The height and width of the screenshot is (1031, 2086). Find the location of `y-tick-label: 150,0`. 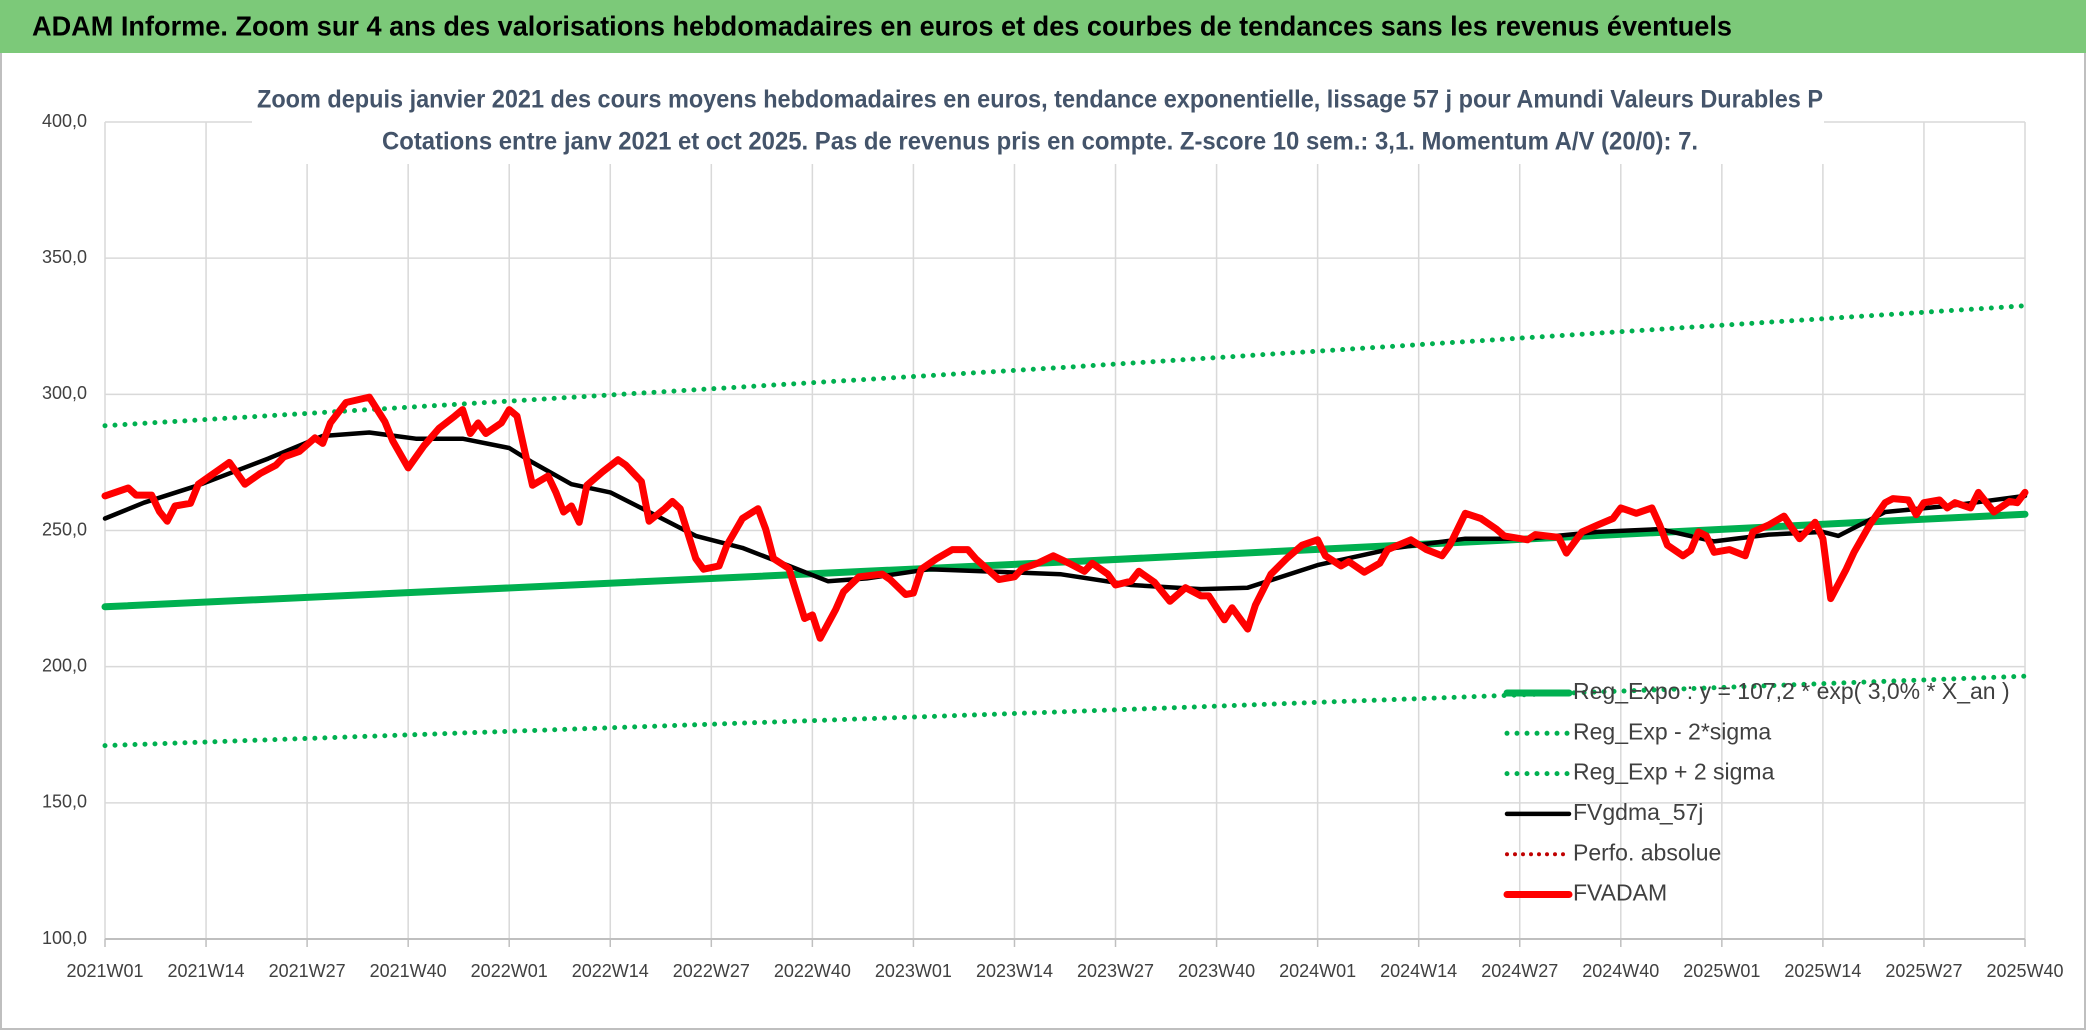

y-tick-label: 150,0 is located at coordinates (64, 802).